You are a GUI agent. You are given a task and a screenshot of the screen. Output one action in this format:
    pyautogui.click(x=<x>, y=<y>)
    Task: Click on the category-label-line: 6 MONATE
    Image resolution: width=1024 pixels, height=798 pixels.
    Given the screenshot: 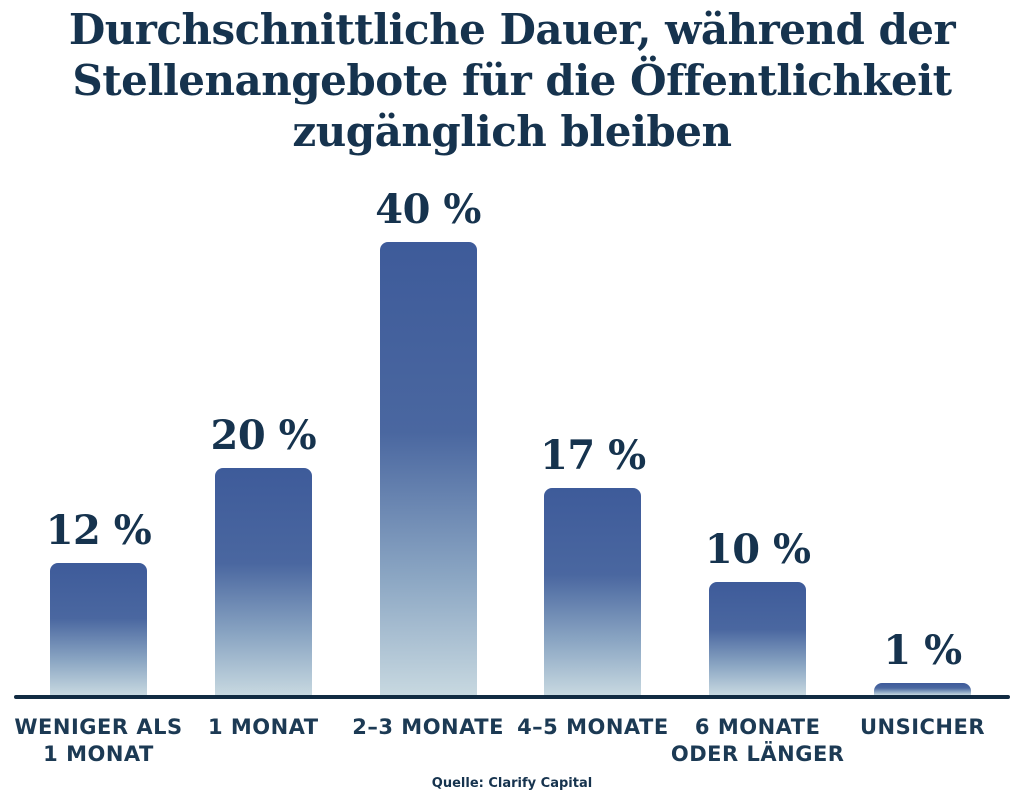 What is the action you would take?
    pyautogui.click(x=757, y=727)
    